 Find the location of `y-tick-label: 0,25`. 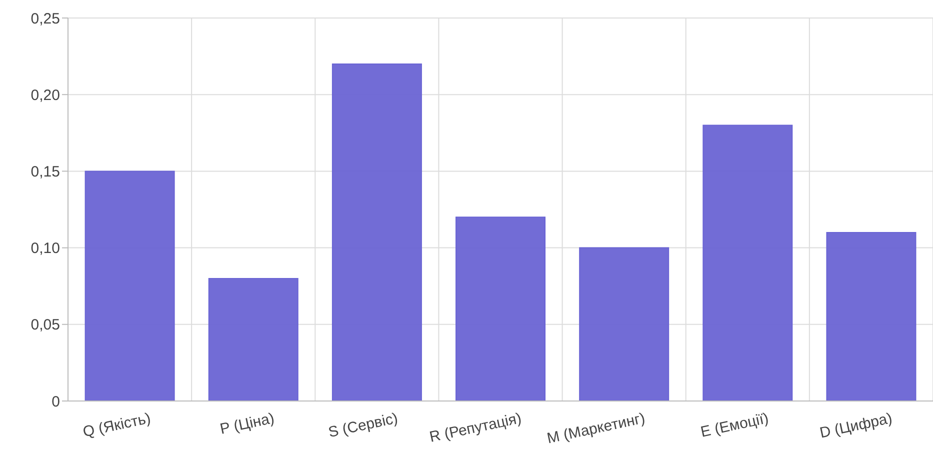

y-tick-label: 0,25 is located at coordinates (45, 19).